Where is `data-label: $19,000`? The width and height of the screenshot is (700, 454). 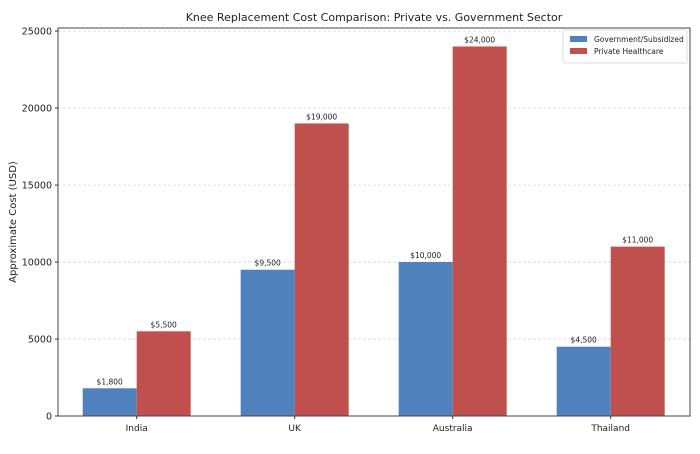 data-label: $19,000 is located at coordinates (321, 116).